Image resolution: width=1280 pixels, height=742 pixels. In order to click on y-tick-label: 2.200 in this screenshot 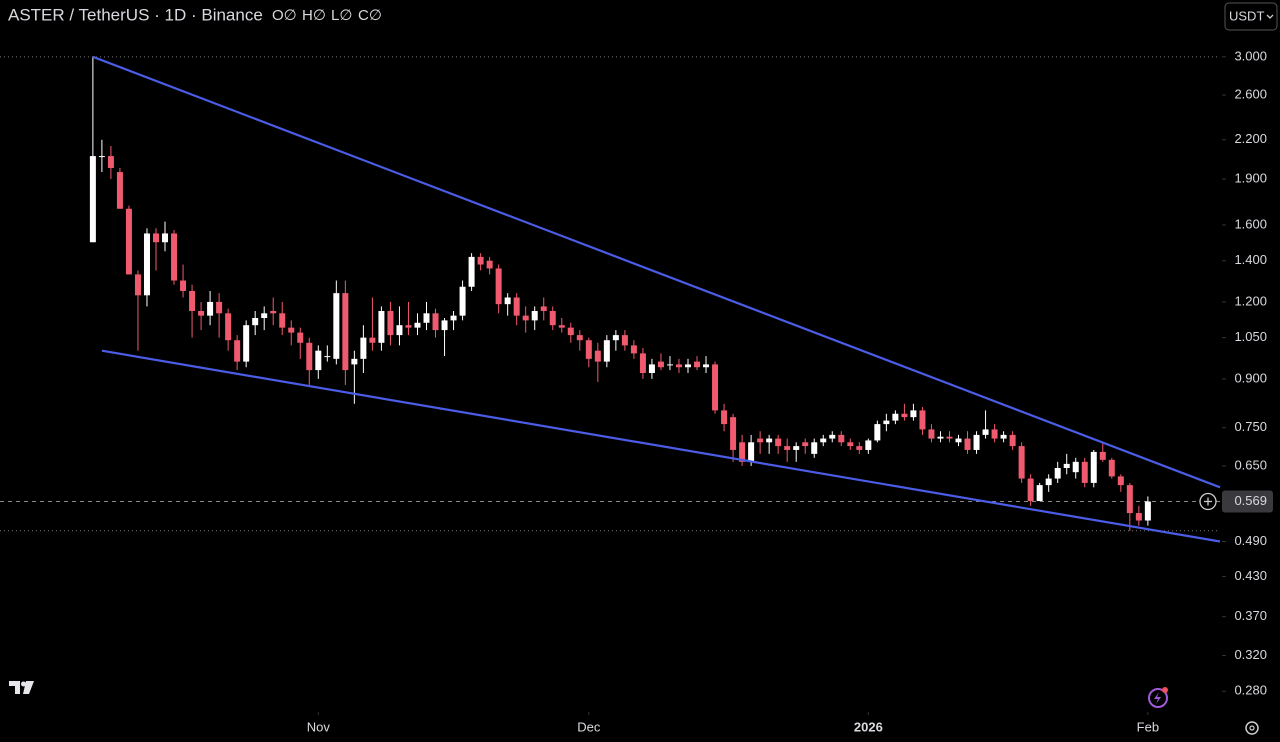, I will do `click(1250, 138)`.